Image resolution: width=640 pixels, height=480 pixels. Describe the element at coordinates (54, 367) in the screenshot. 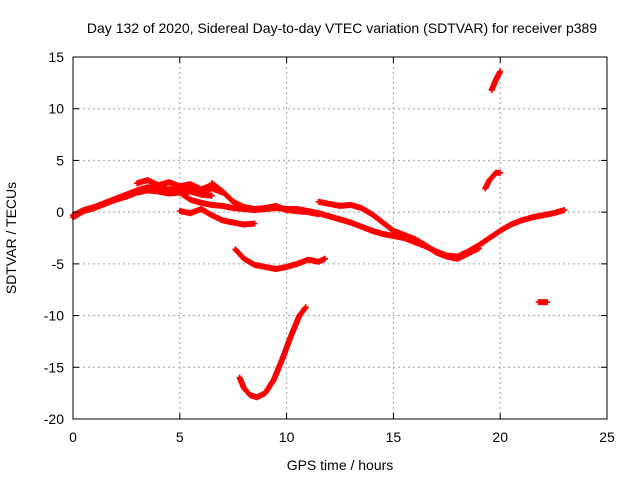

I see `y-tick-label: -15` at that location.